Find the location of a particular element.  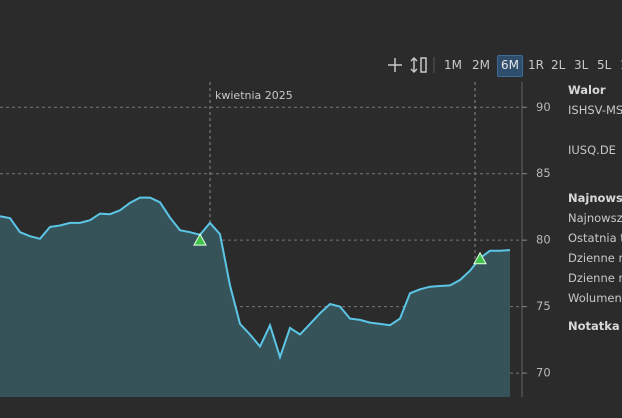

panel-label: Ostatnia tr is located at coordinates (595, 238).